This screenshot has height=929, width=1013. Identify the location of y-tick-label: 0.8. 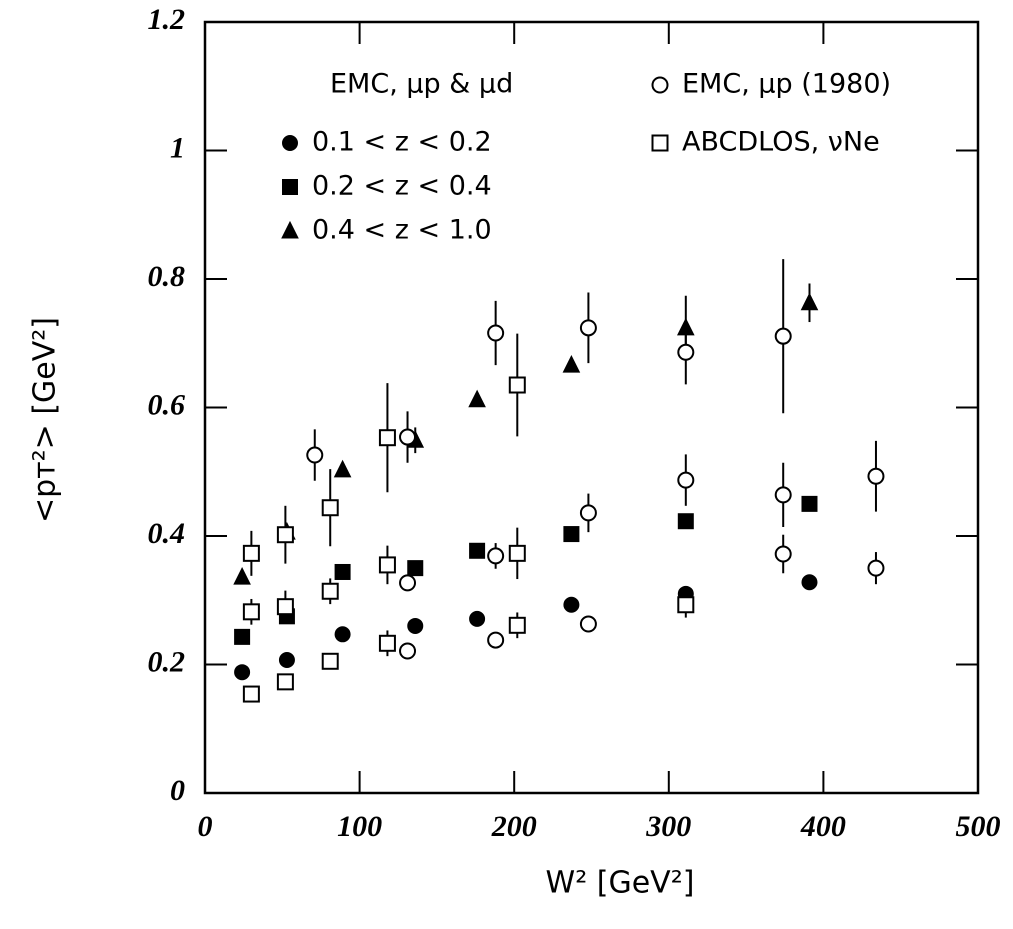
(167, 276).